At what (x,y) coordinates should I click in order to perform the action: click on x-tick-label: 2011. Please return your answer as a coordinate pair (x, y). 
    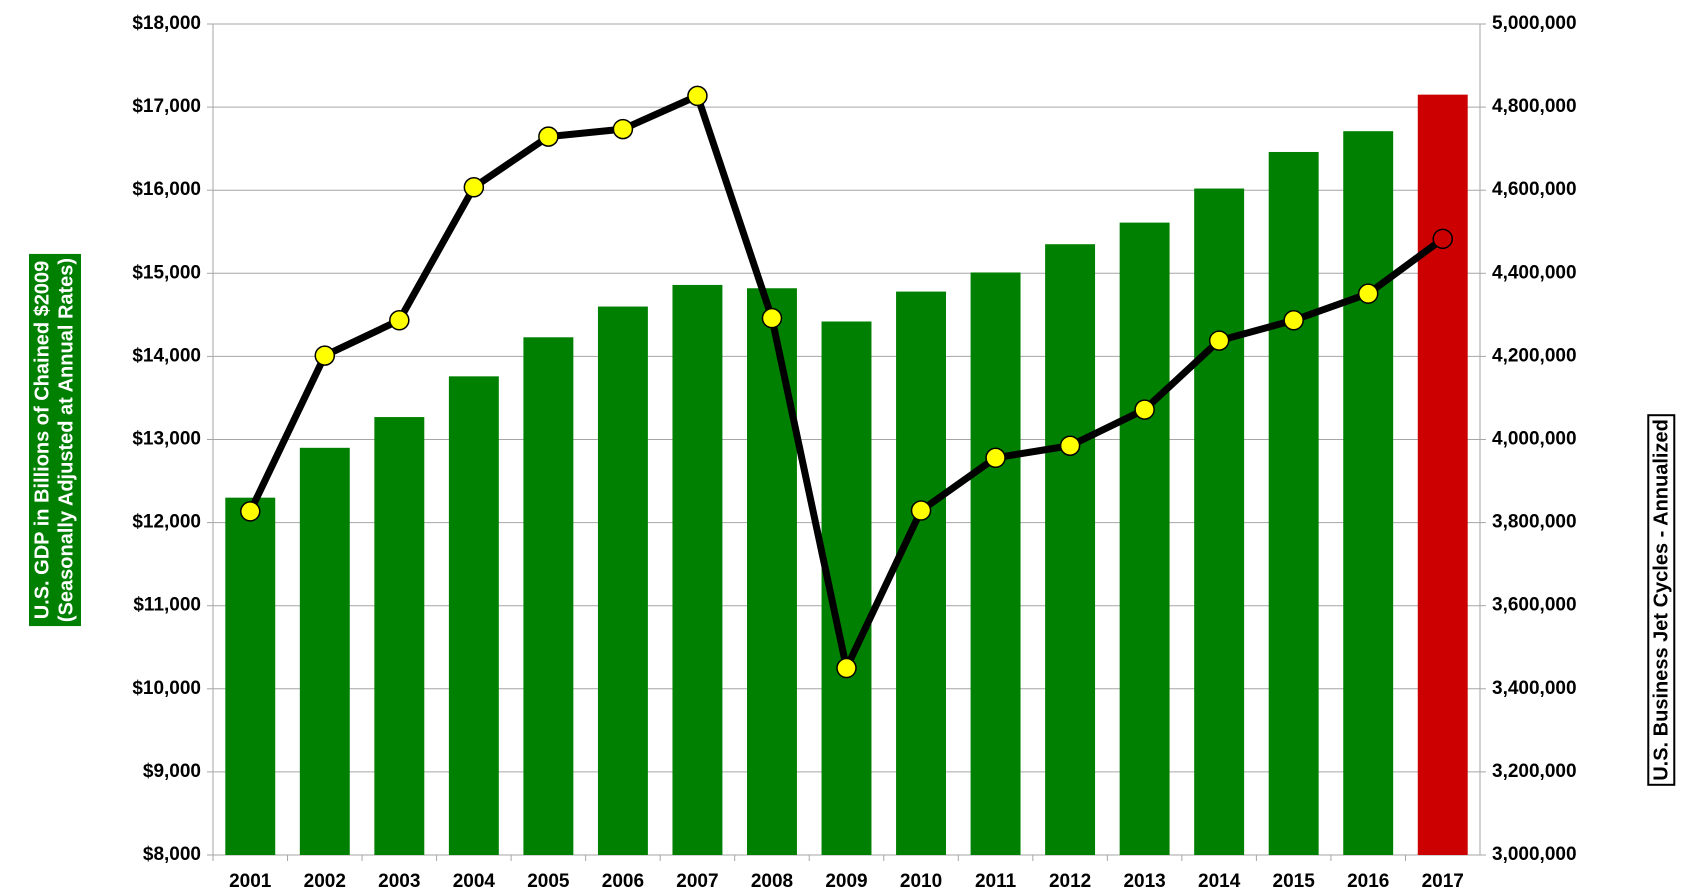
    Looking at the image, I should click on (996, 881).